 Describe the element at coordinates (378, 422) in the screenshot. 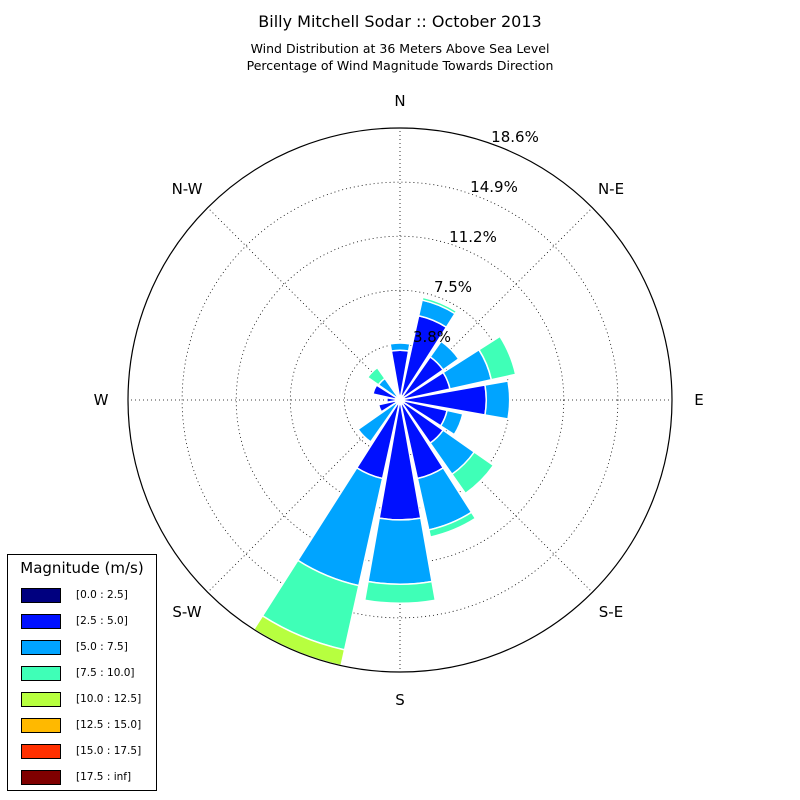

I see `rose-bar-dir10-bin2` at that location.